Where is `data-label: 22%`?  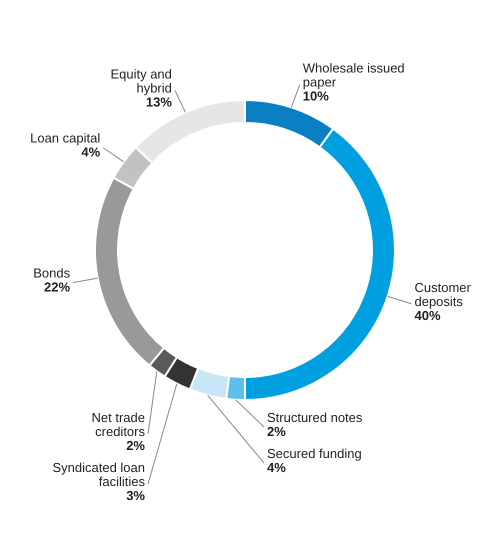 data-label: 22% is located at coordinates (57, 287).